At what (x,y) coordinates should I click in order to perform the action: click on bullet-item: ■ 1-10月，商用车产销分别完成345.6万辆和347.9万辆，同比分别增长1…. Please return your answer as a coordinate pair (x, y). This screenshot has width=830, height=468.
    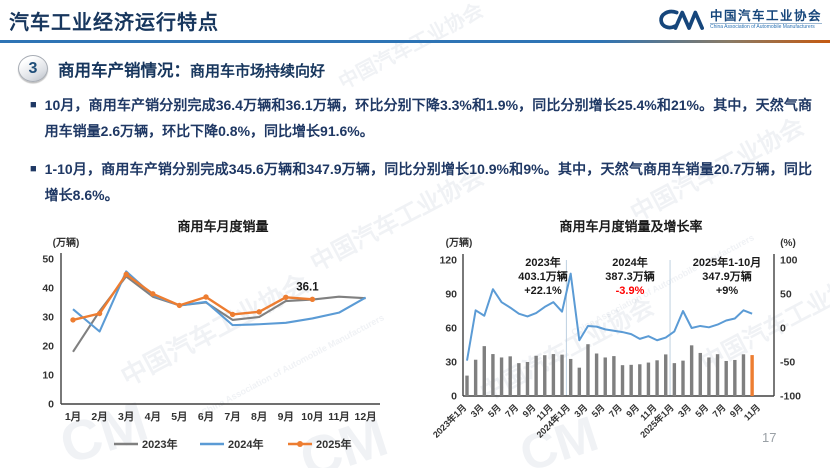
    Looking at the image, I should click on (421, 182).